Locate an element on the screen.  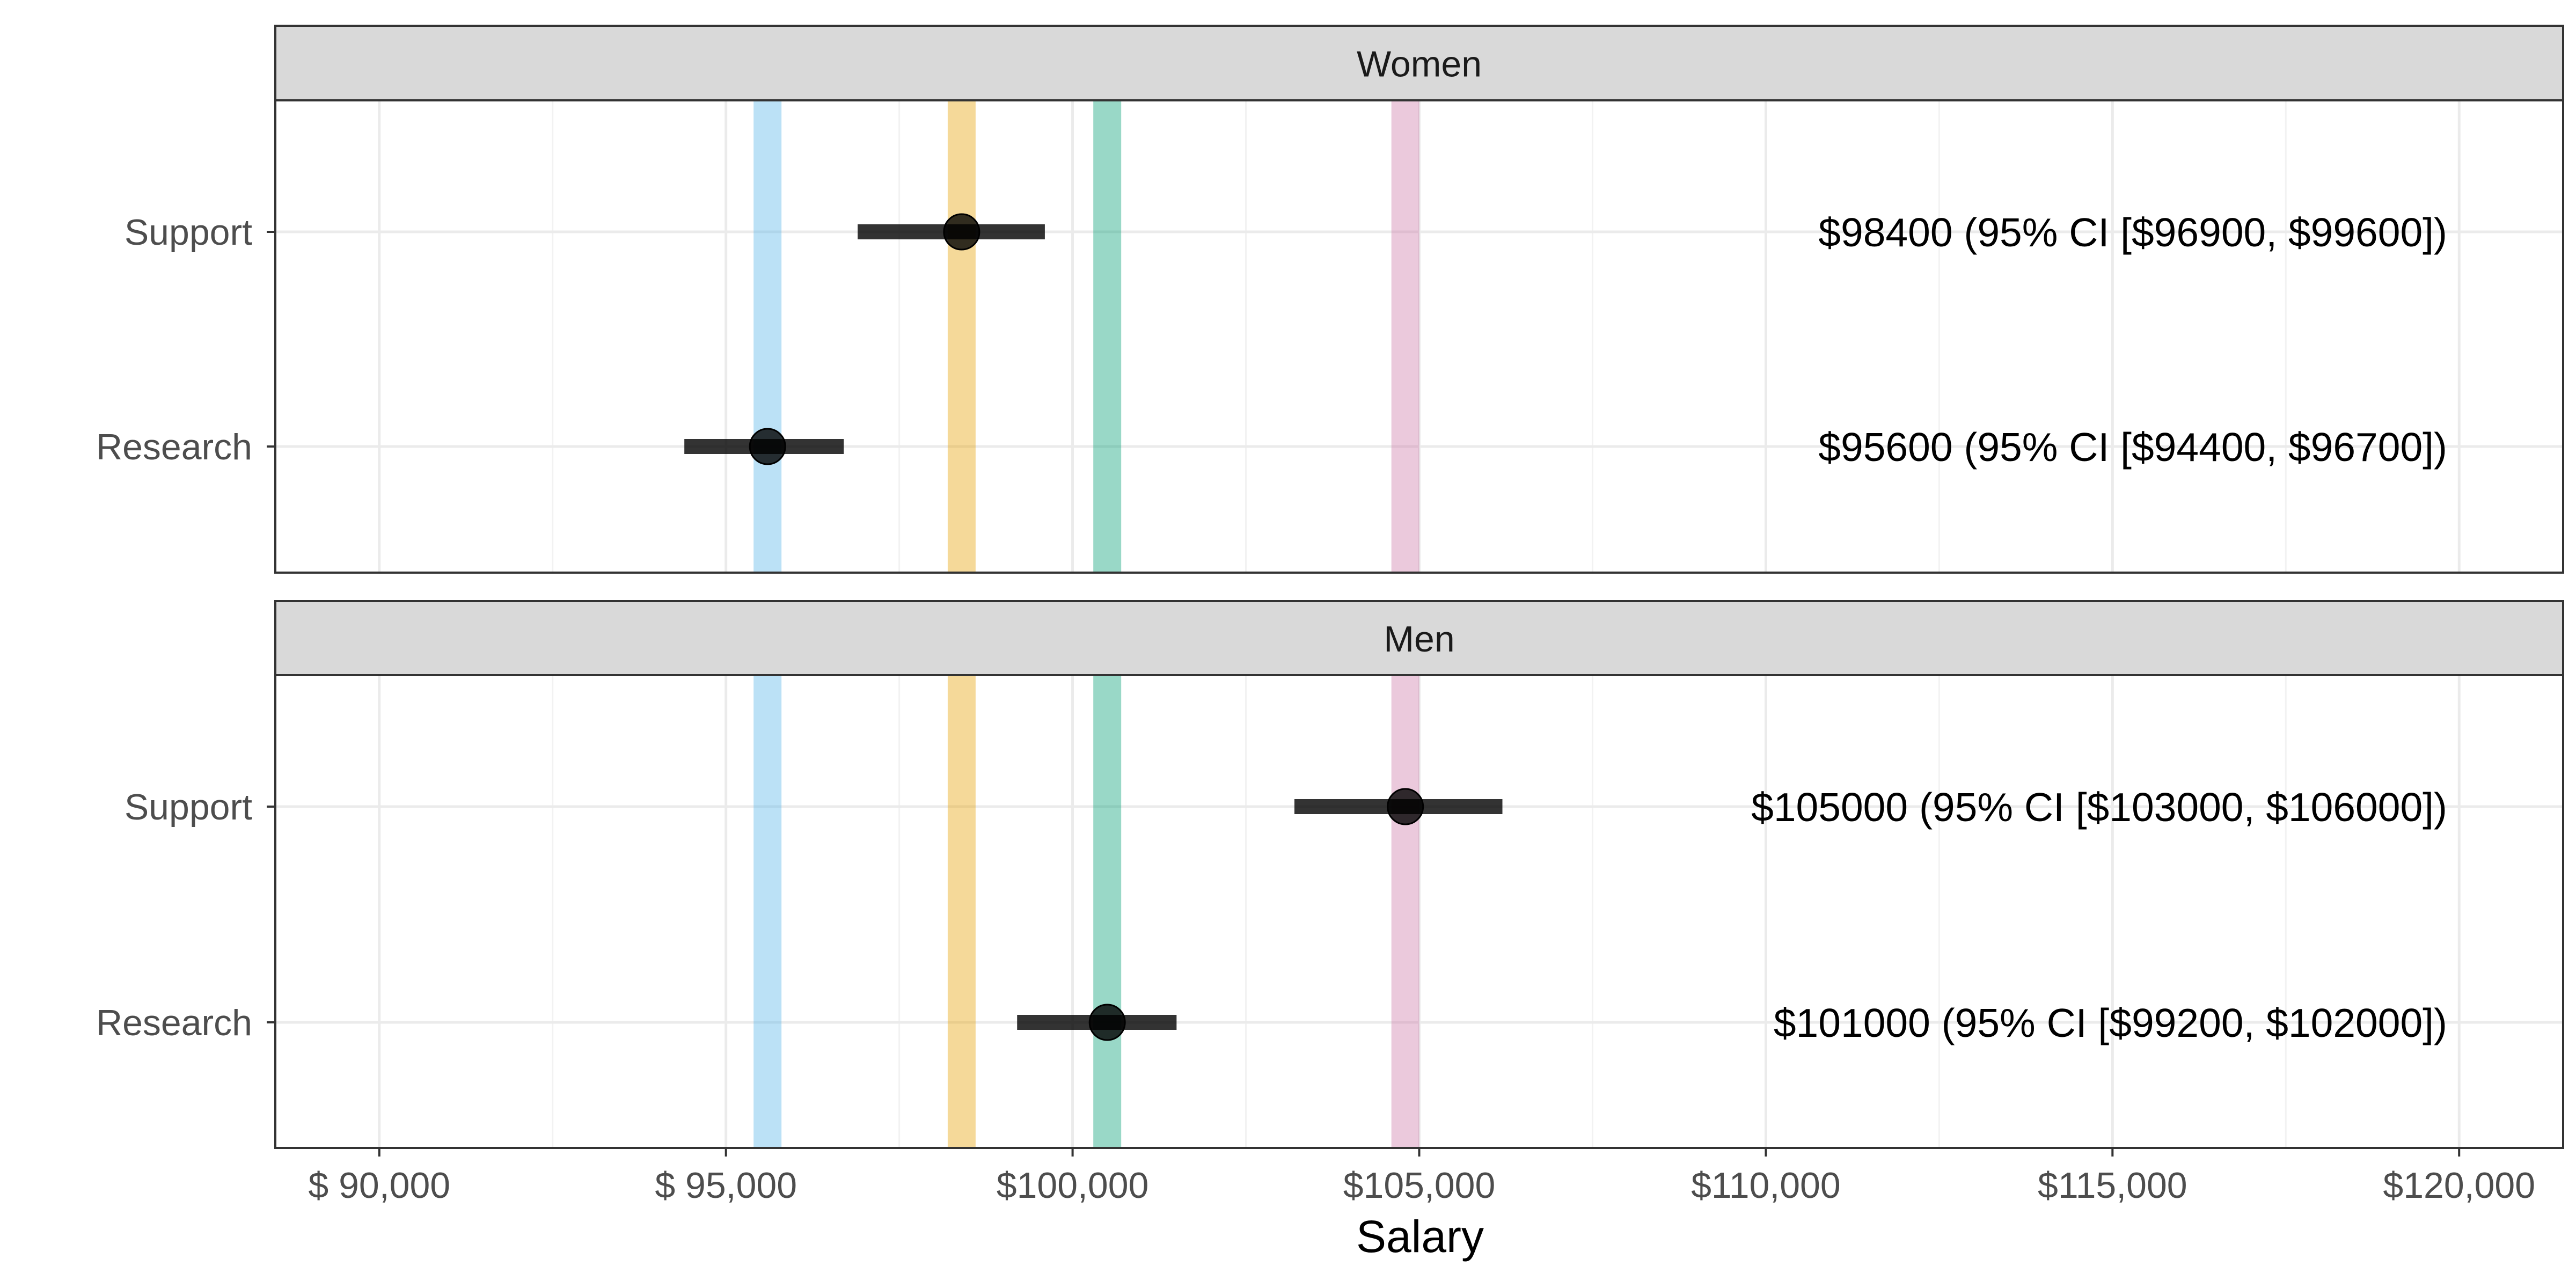
x-tick-label: $115,000 is located at coordinates (2112, 1185).